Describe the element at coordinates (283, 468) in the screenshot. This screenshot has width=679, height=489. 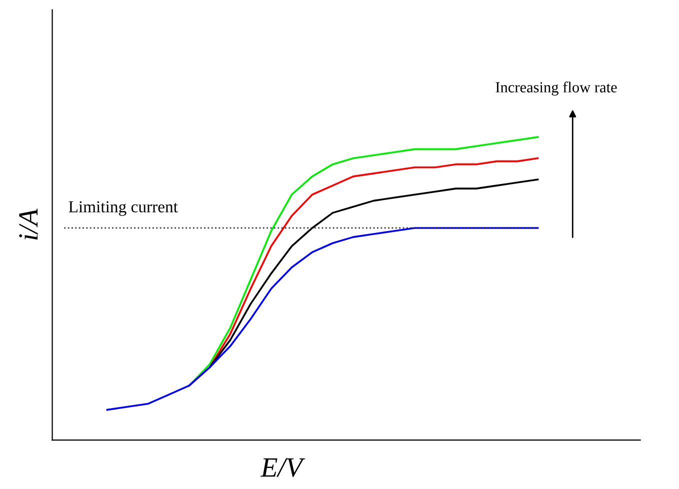
I see `x-axis-title: E/V` at that location.